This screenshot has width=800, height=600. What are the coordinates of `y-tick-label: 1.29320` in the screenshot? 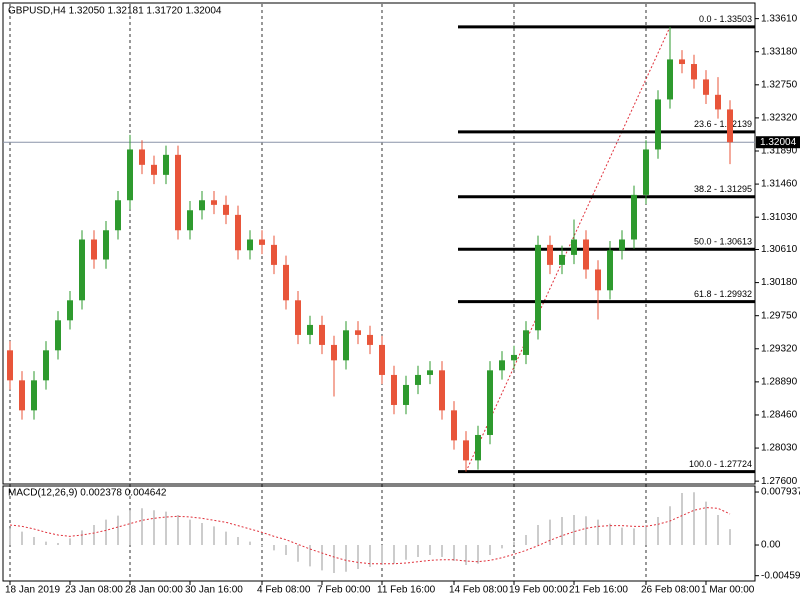 It's located at (779, 348).